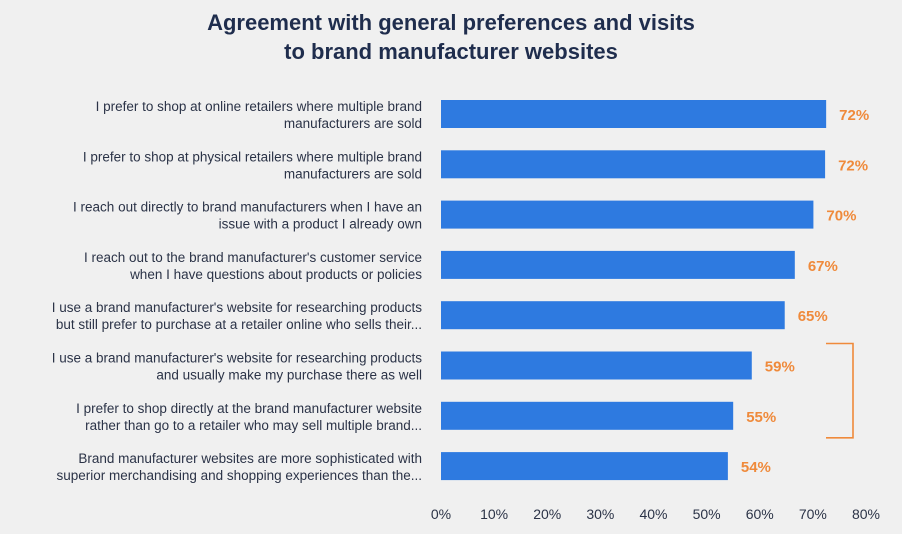 Image resolution: width=902 pixels, height=534 pixels. What do you see at coordinates (707, 514) in the screenshot?
I see `x-tick-label: 50%` at bounding box center [707, 514].